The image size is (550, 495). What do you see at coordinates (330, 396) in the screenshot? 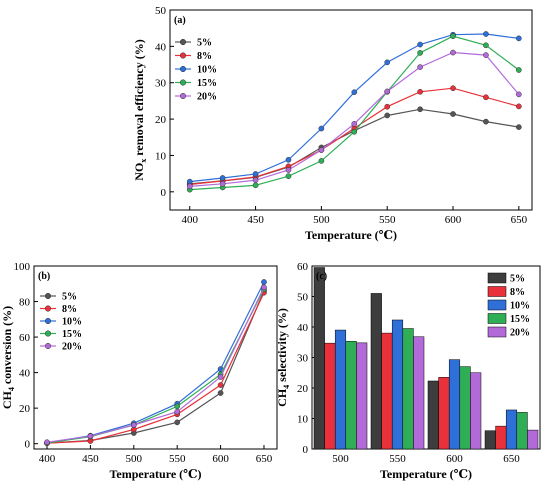
I see `bar-8%` at bounding box center [330, 396].